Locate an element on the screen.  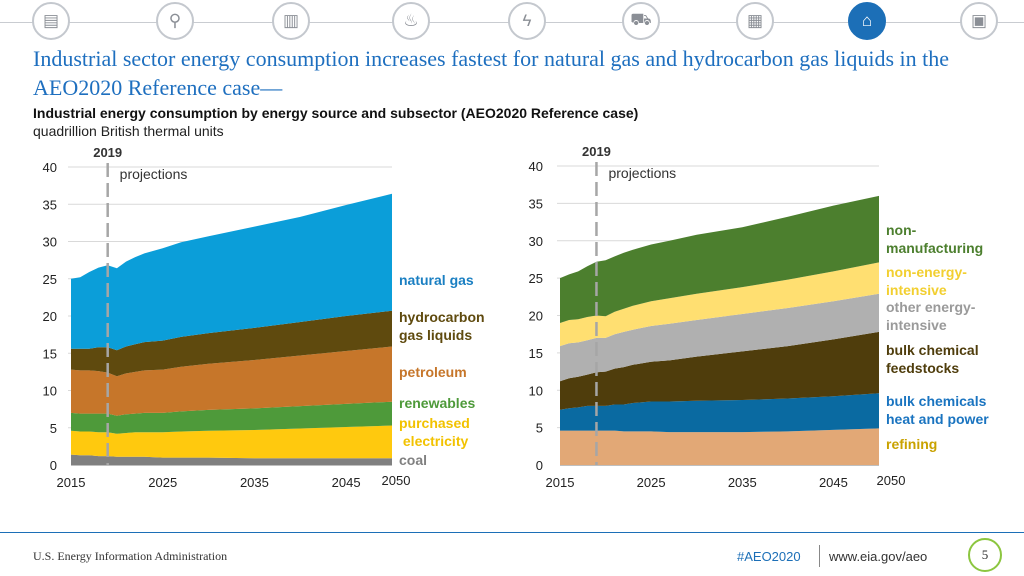
area-coal is located at coordinates (231, 459).